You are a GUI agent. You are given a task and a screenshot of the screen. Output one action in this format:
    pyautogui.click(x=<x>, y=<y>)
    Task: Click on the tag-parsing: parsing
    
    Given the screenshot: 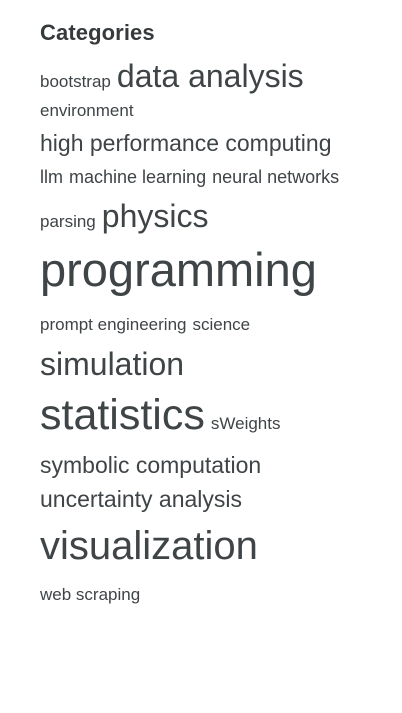 What is the action you would take?
    pyautogui.click(x=68, y=221)
    